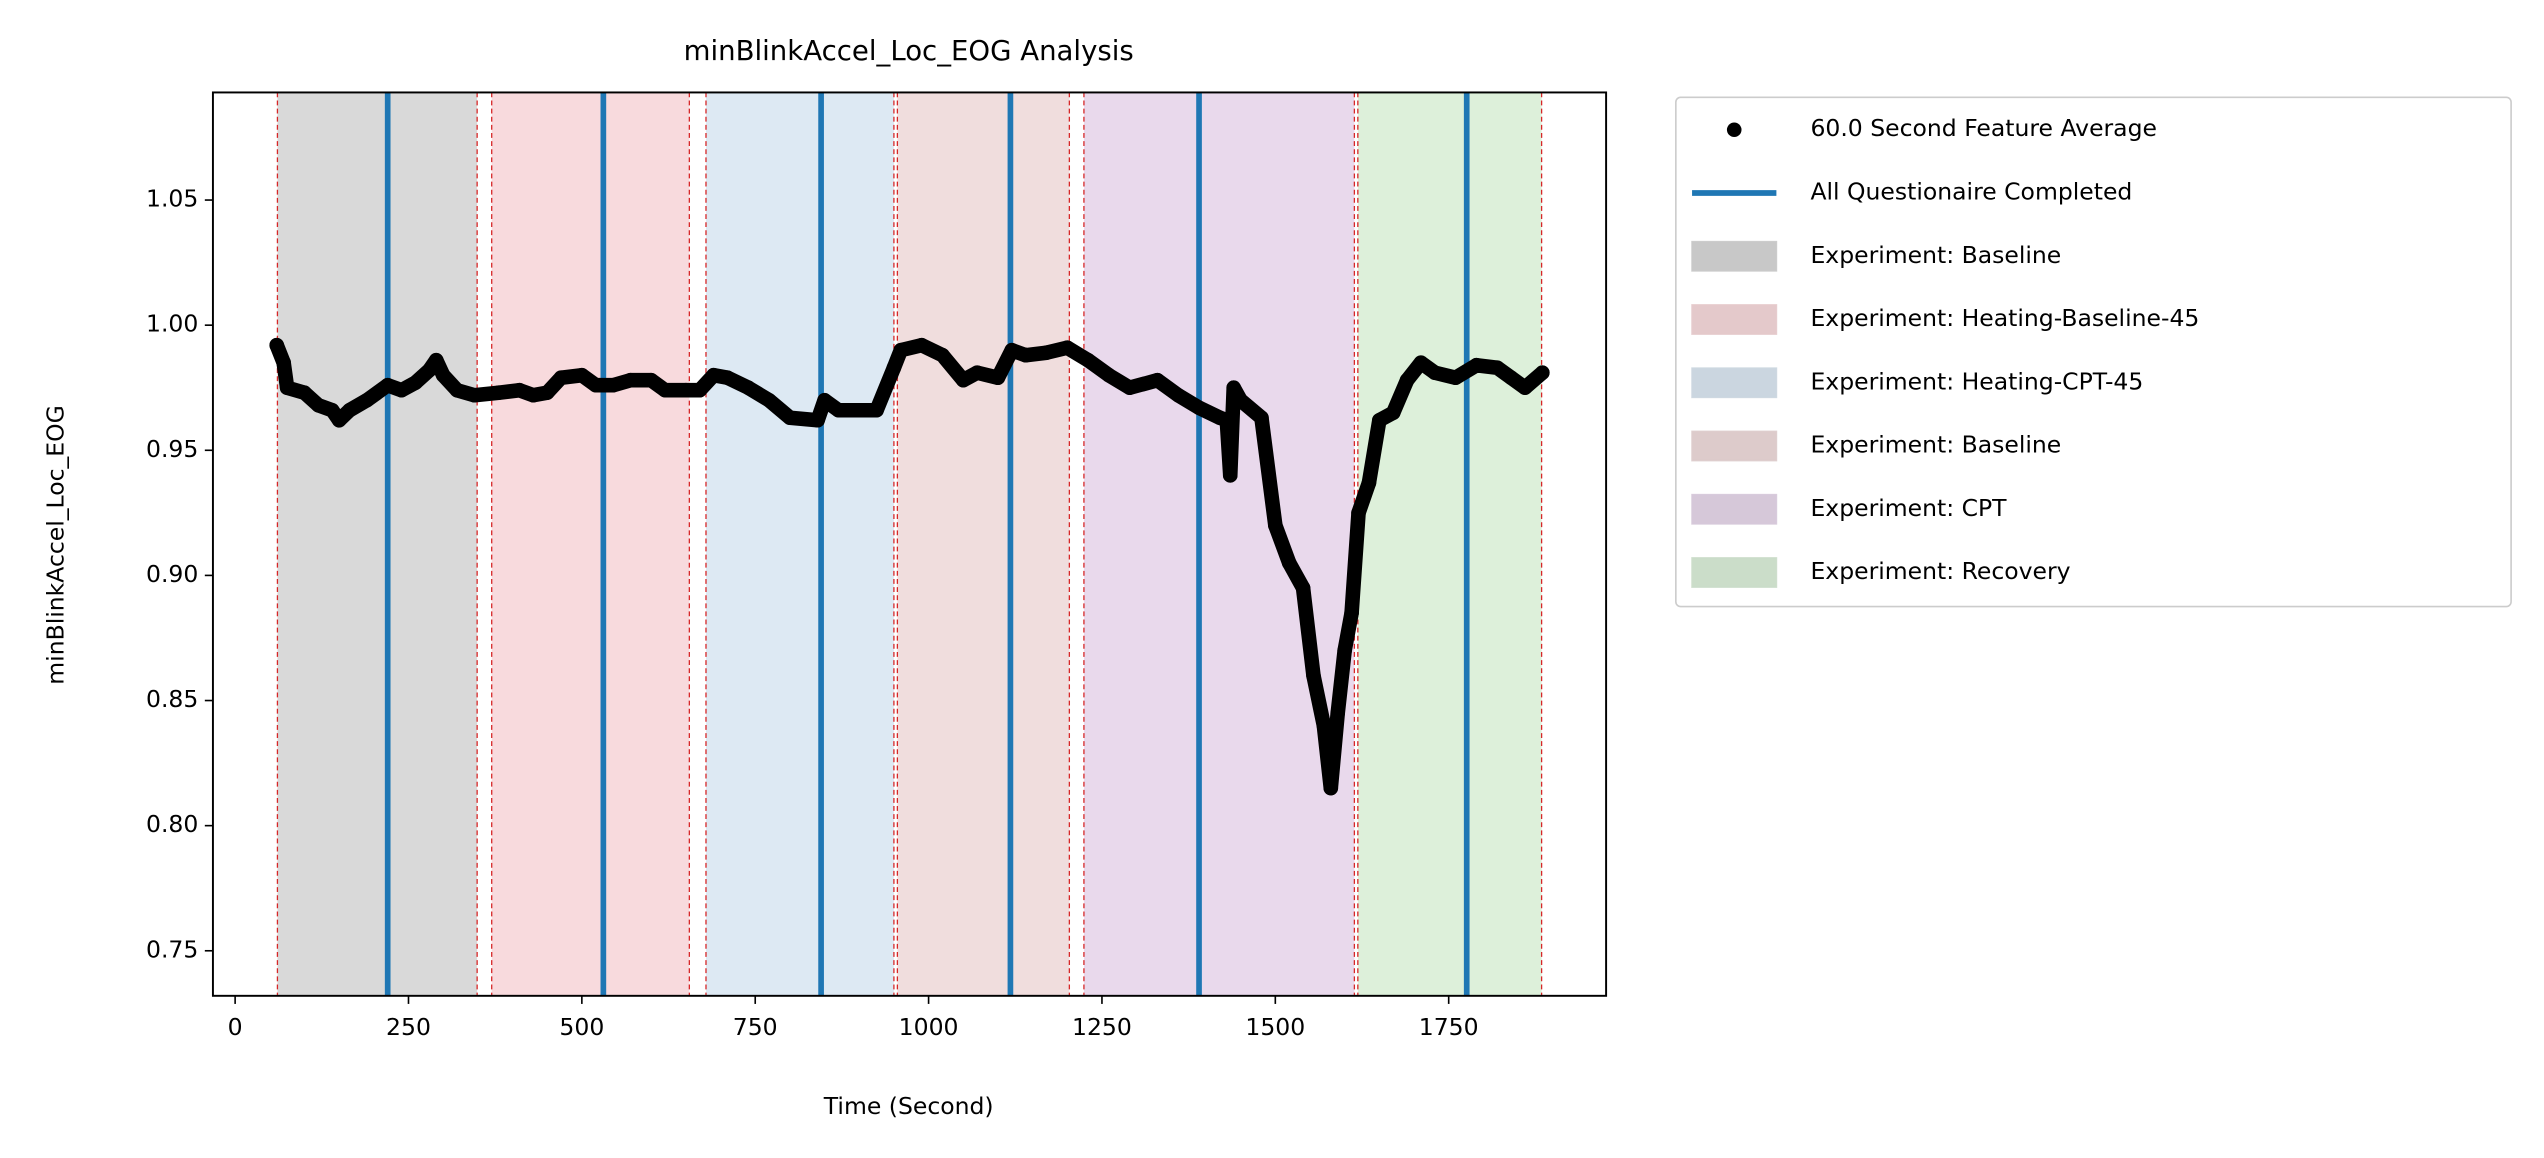 This screenshot has height=1158, width=2544. Describe the element at coordinates (172, 824) in the screenshot. I see `y-tick-label: 0.80` at that location.